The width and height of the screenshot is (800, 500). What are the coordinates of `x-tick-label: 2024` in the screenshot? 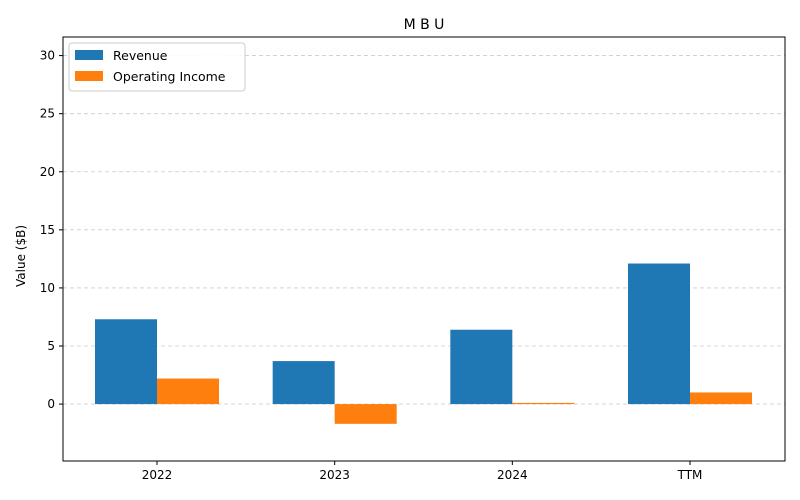 It's located at (512, 475).